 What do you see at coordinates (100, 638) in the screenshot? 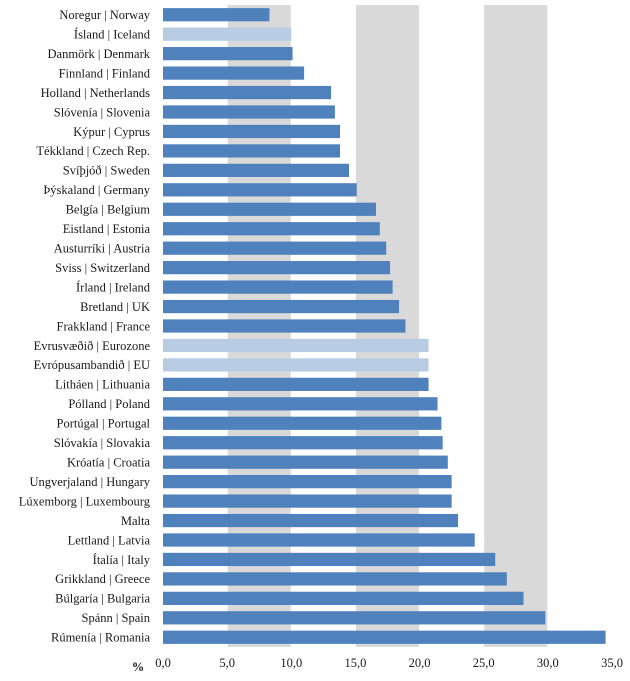
I see `category-label: Rúmenía | Romania` at bounding box center [100, 638].